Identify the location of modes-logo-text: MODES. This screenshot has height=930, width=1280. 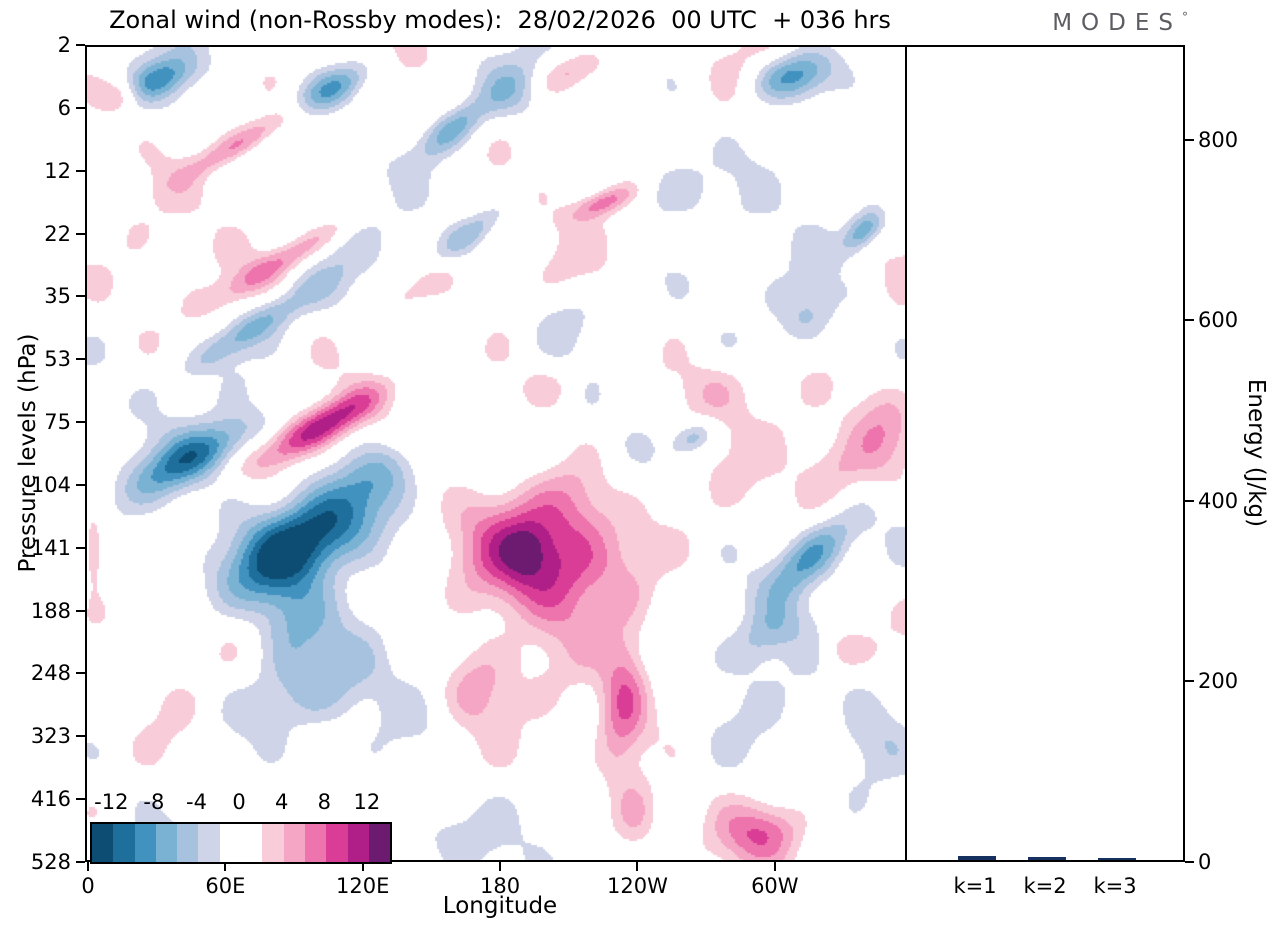
(1117, 23).